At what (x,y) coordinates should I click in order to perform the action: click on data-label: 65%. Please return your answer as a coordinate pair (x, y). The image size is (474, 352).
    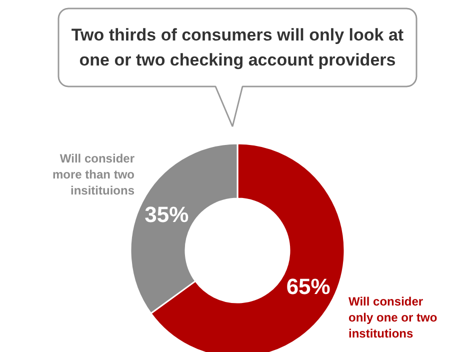
    Looking at the image, I should click on (308, 287).